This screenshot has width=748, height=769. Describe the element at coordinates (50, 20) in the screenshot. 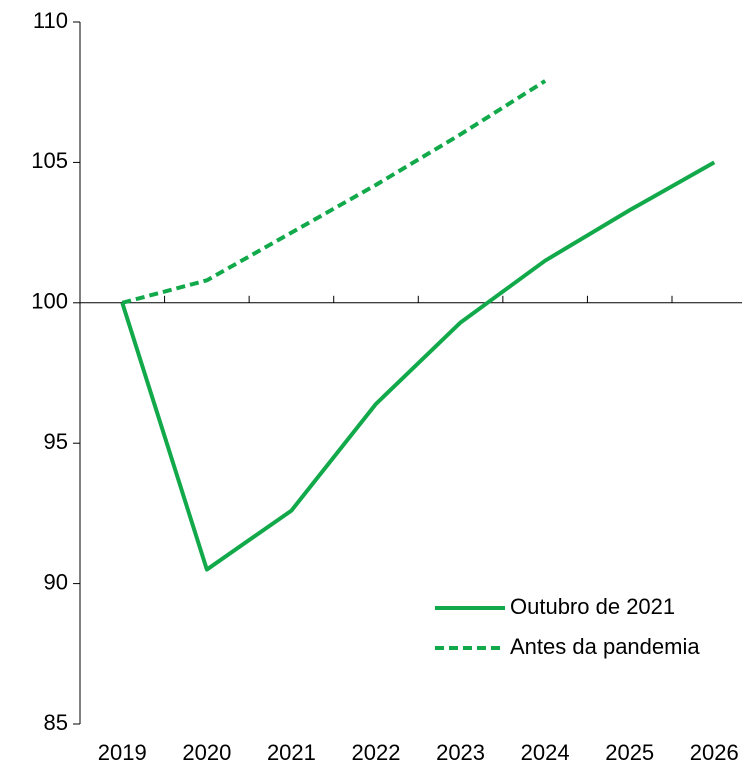

I see `y-tick-label: 110` at that location.